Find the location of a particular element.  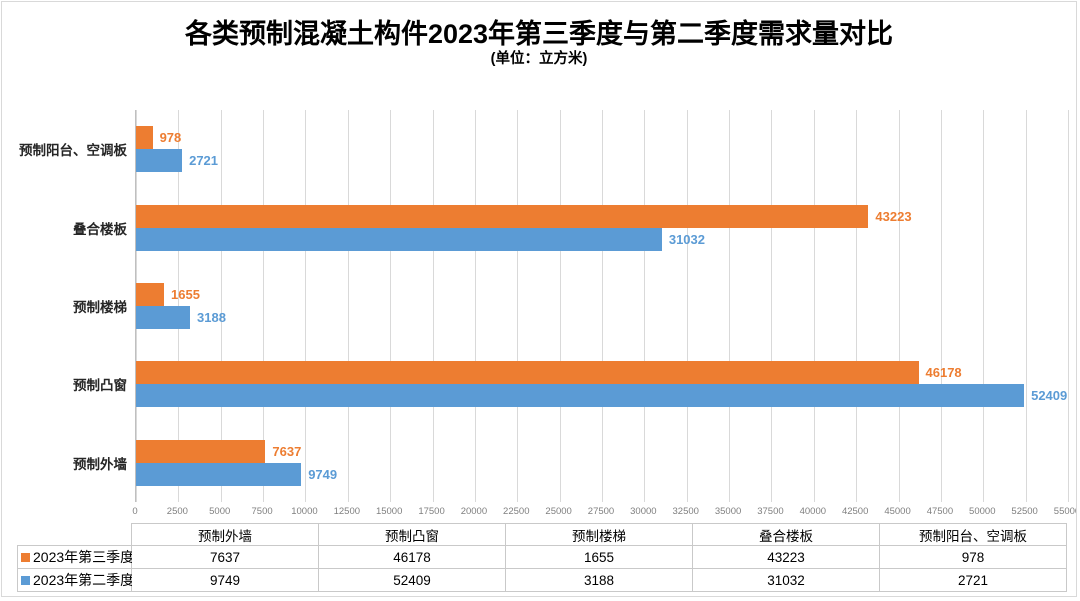

table-header-cell: 预制阳台、空调板 is located at coordinates (973, 534).